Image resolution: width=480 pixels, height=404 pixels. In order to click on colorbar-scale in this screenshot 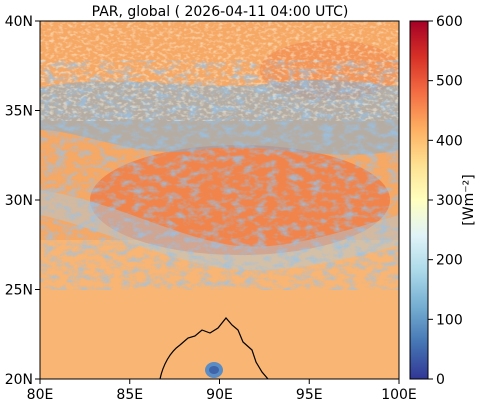, I will do `click(419, 200)`.